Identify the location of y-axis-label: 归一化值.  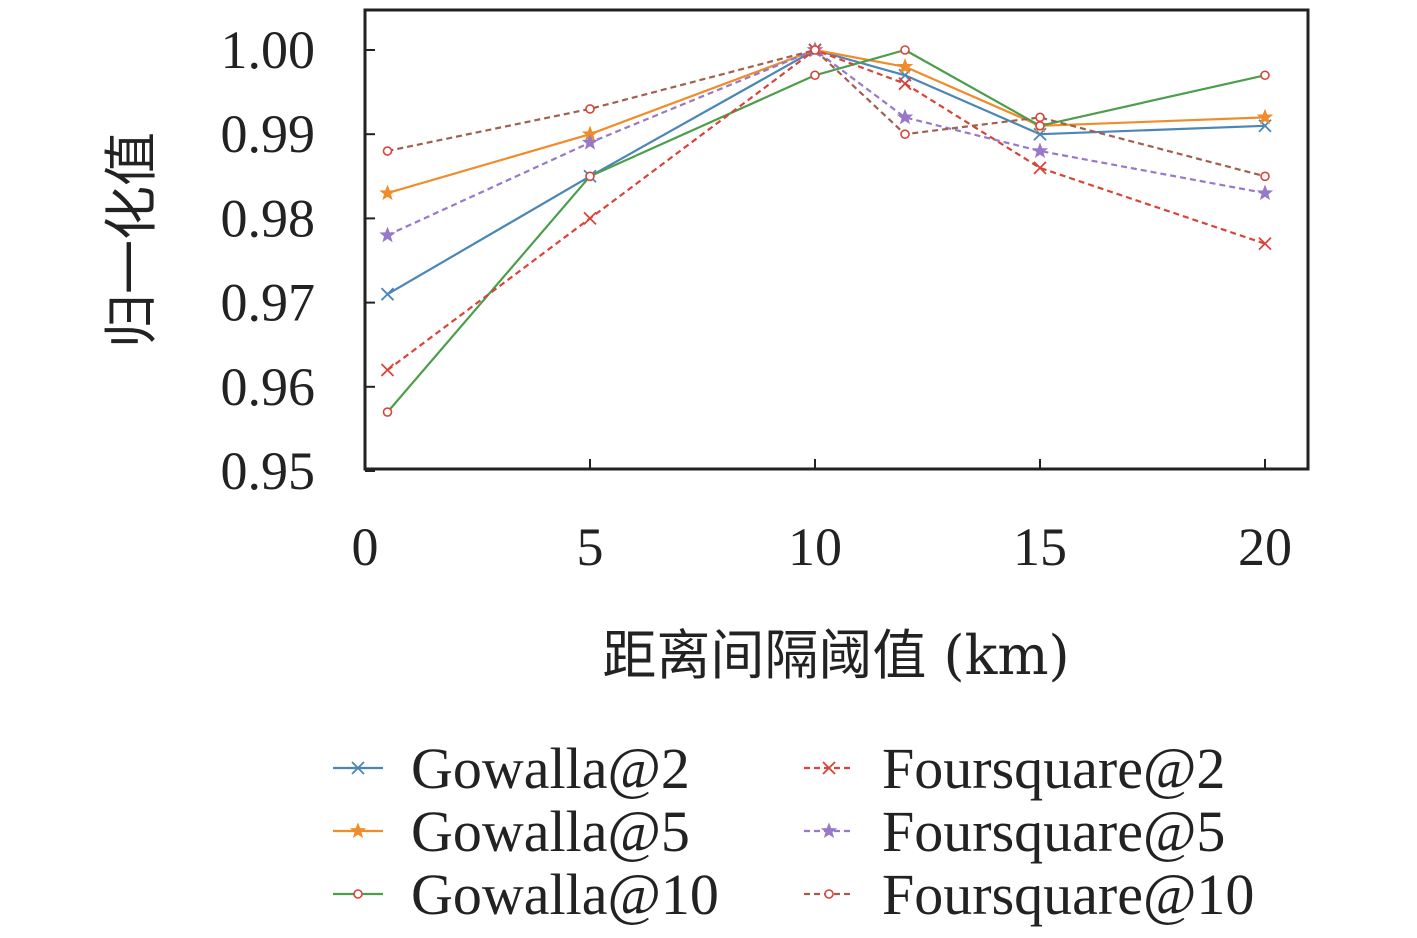
(131, 240).